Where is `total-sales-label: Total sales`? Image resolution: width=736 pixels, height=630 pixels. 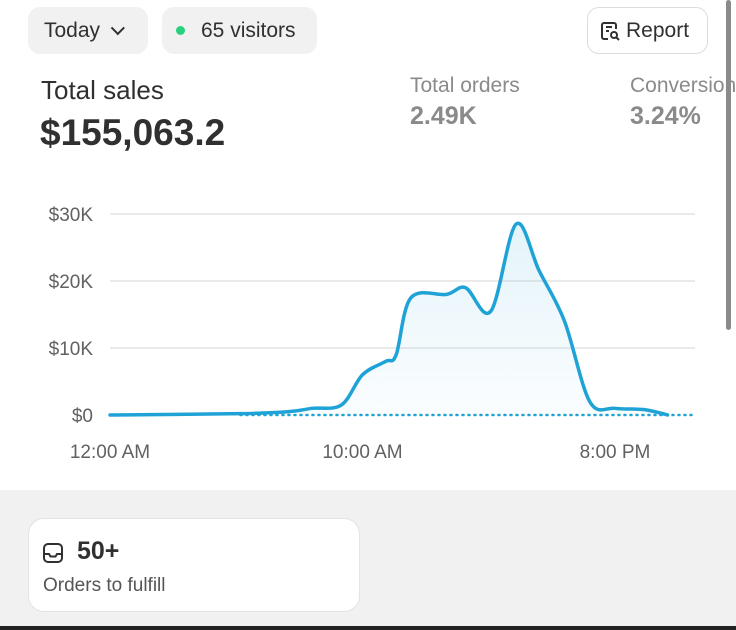
total-sales-label: Total sales is located at coordinates (102, 90).